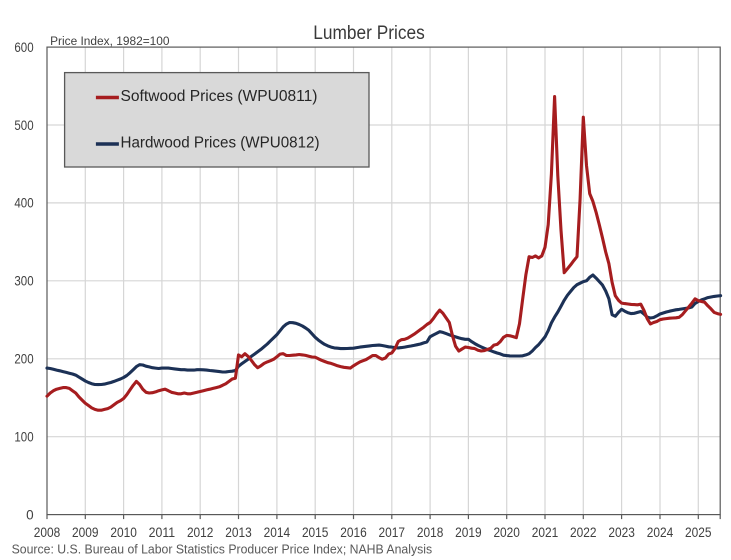 Image resolution: width=731 pixels, height=560 pixels. Describe the element at coordinates (621, 532) in the screenshot. I see `svg-text: 2023` at that location.